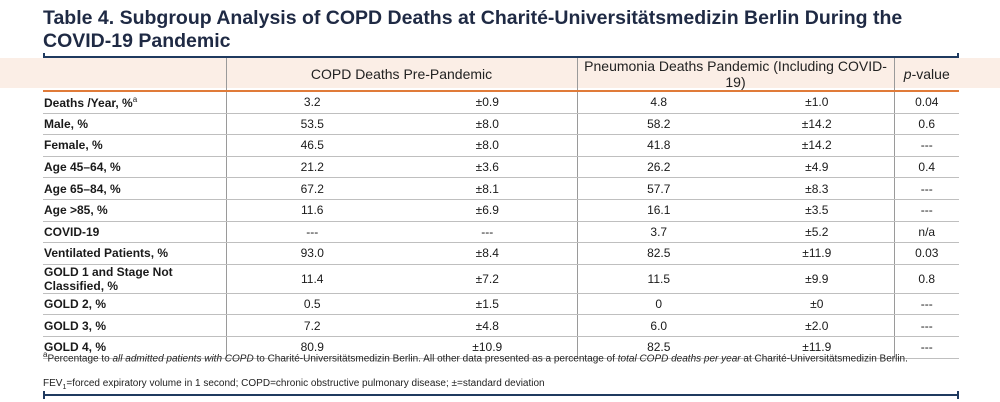  I want to click on cell-pandemic-sd: ±2.0, so click(817, 325).